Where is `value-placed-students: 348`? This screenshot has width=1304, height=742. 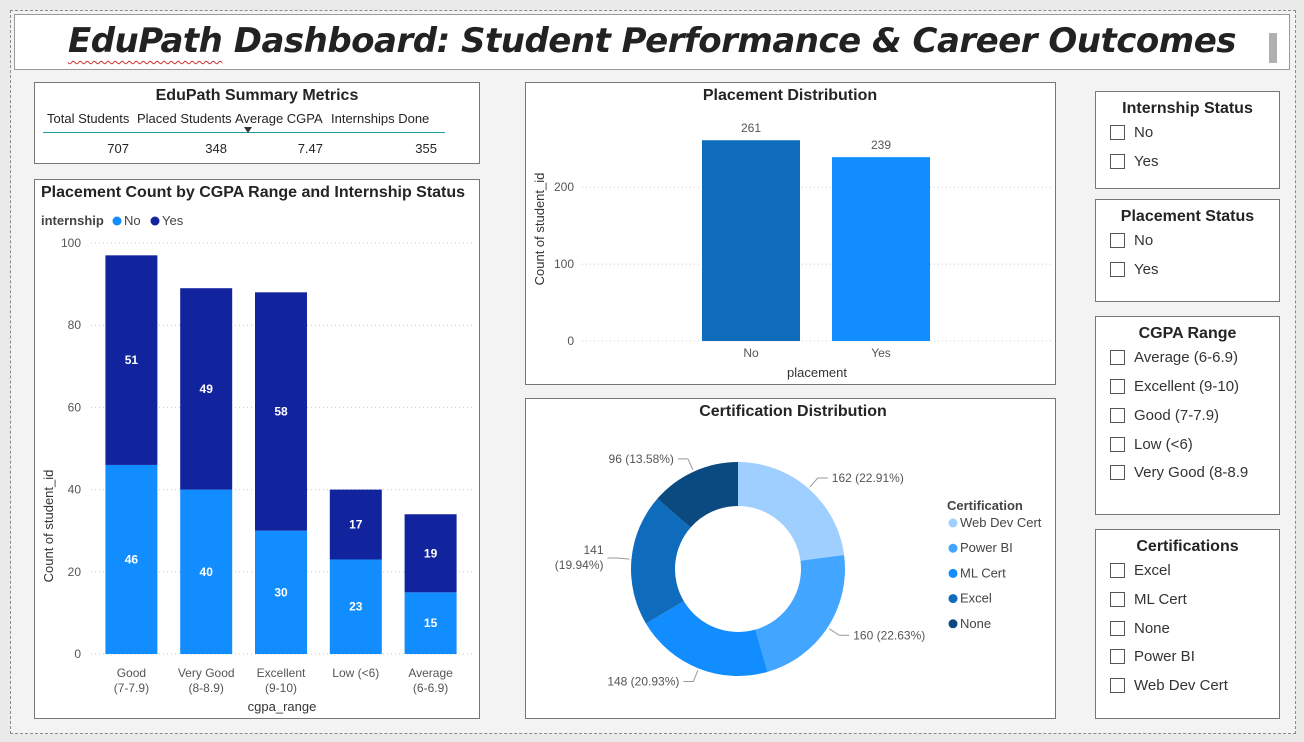 value-placed-students: 348 is located at coordinates (216, 148).